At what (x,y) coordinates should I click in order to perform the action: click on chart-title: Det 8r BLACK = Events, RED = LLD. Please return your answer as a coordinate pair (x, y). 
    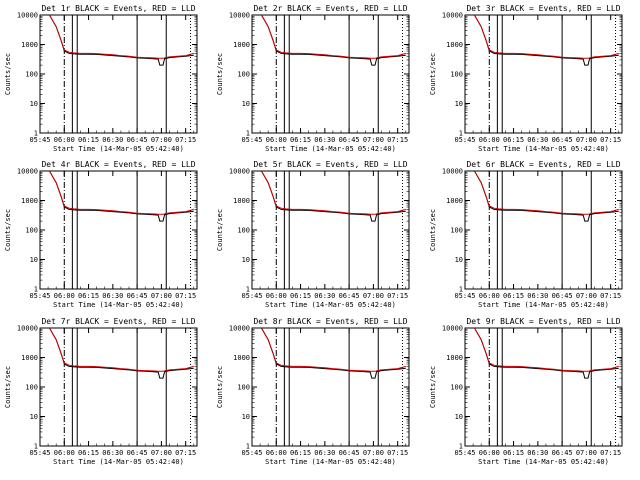
    Looking at the image, I should click on (330, 321).